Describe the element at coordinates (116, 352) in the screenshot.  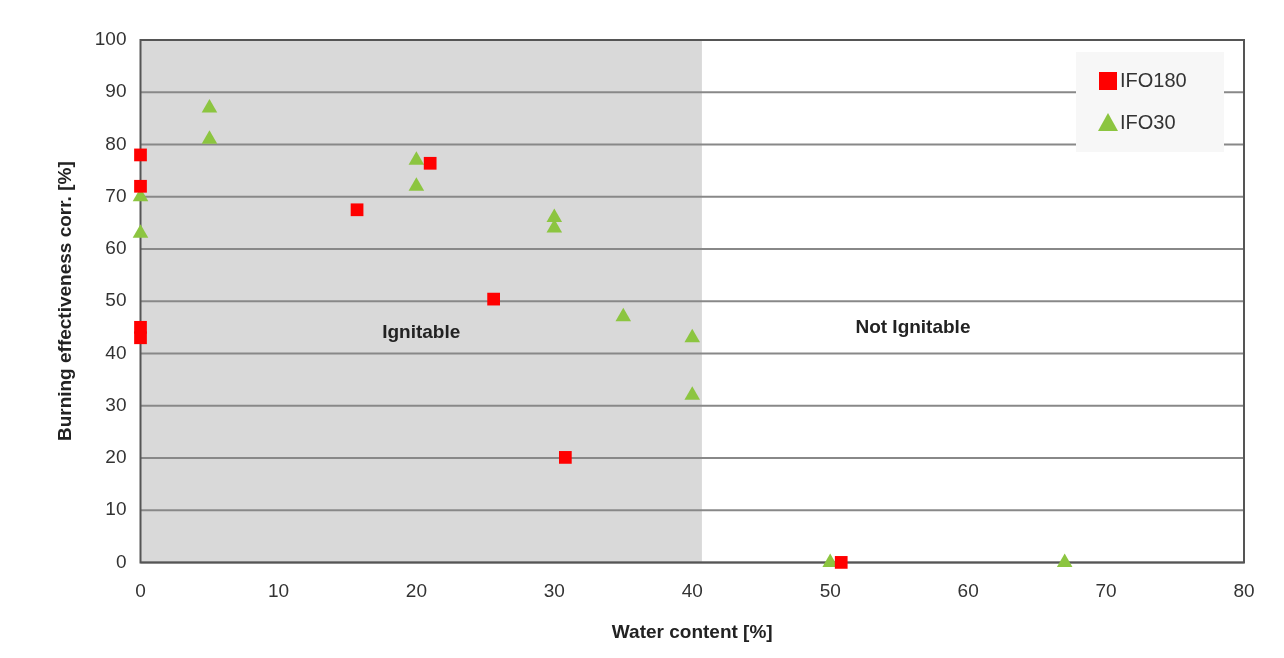
I see `y-tick-label: 40` at that location.